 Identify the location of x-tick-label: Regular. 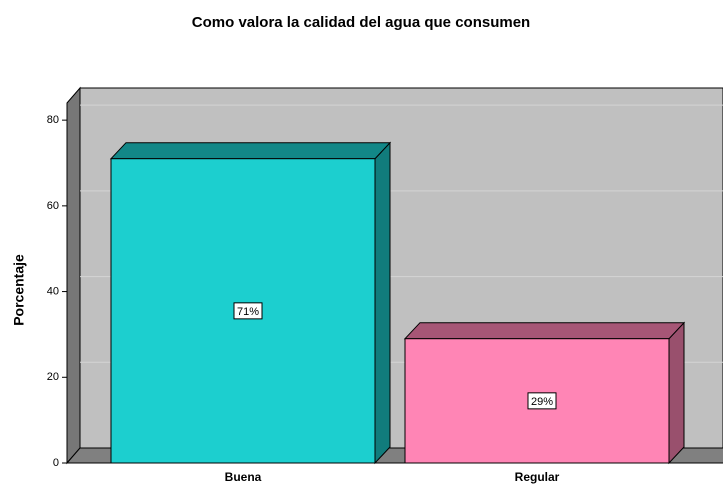
(537, 477).